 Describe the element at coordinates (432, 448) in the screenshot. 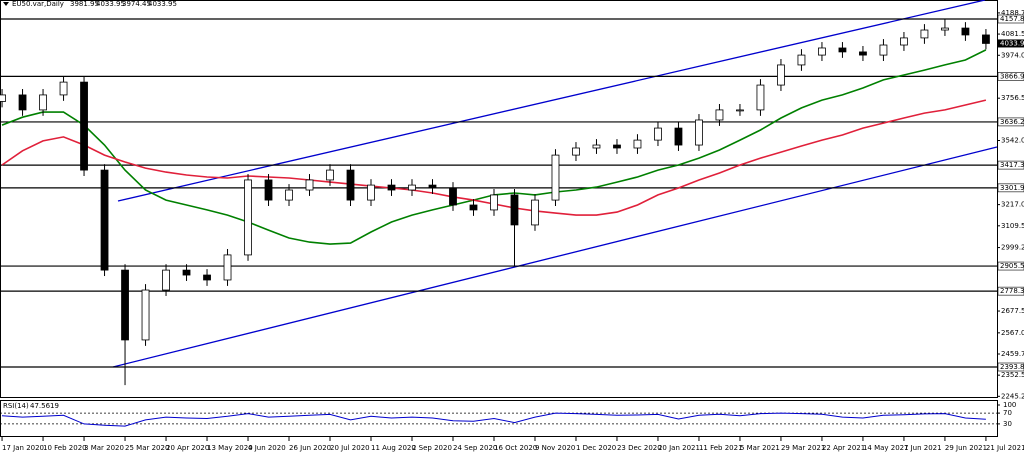

I see `x-tick-label: 2 Sep 2020` at that location.